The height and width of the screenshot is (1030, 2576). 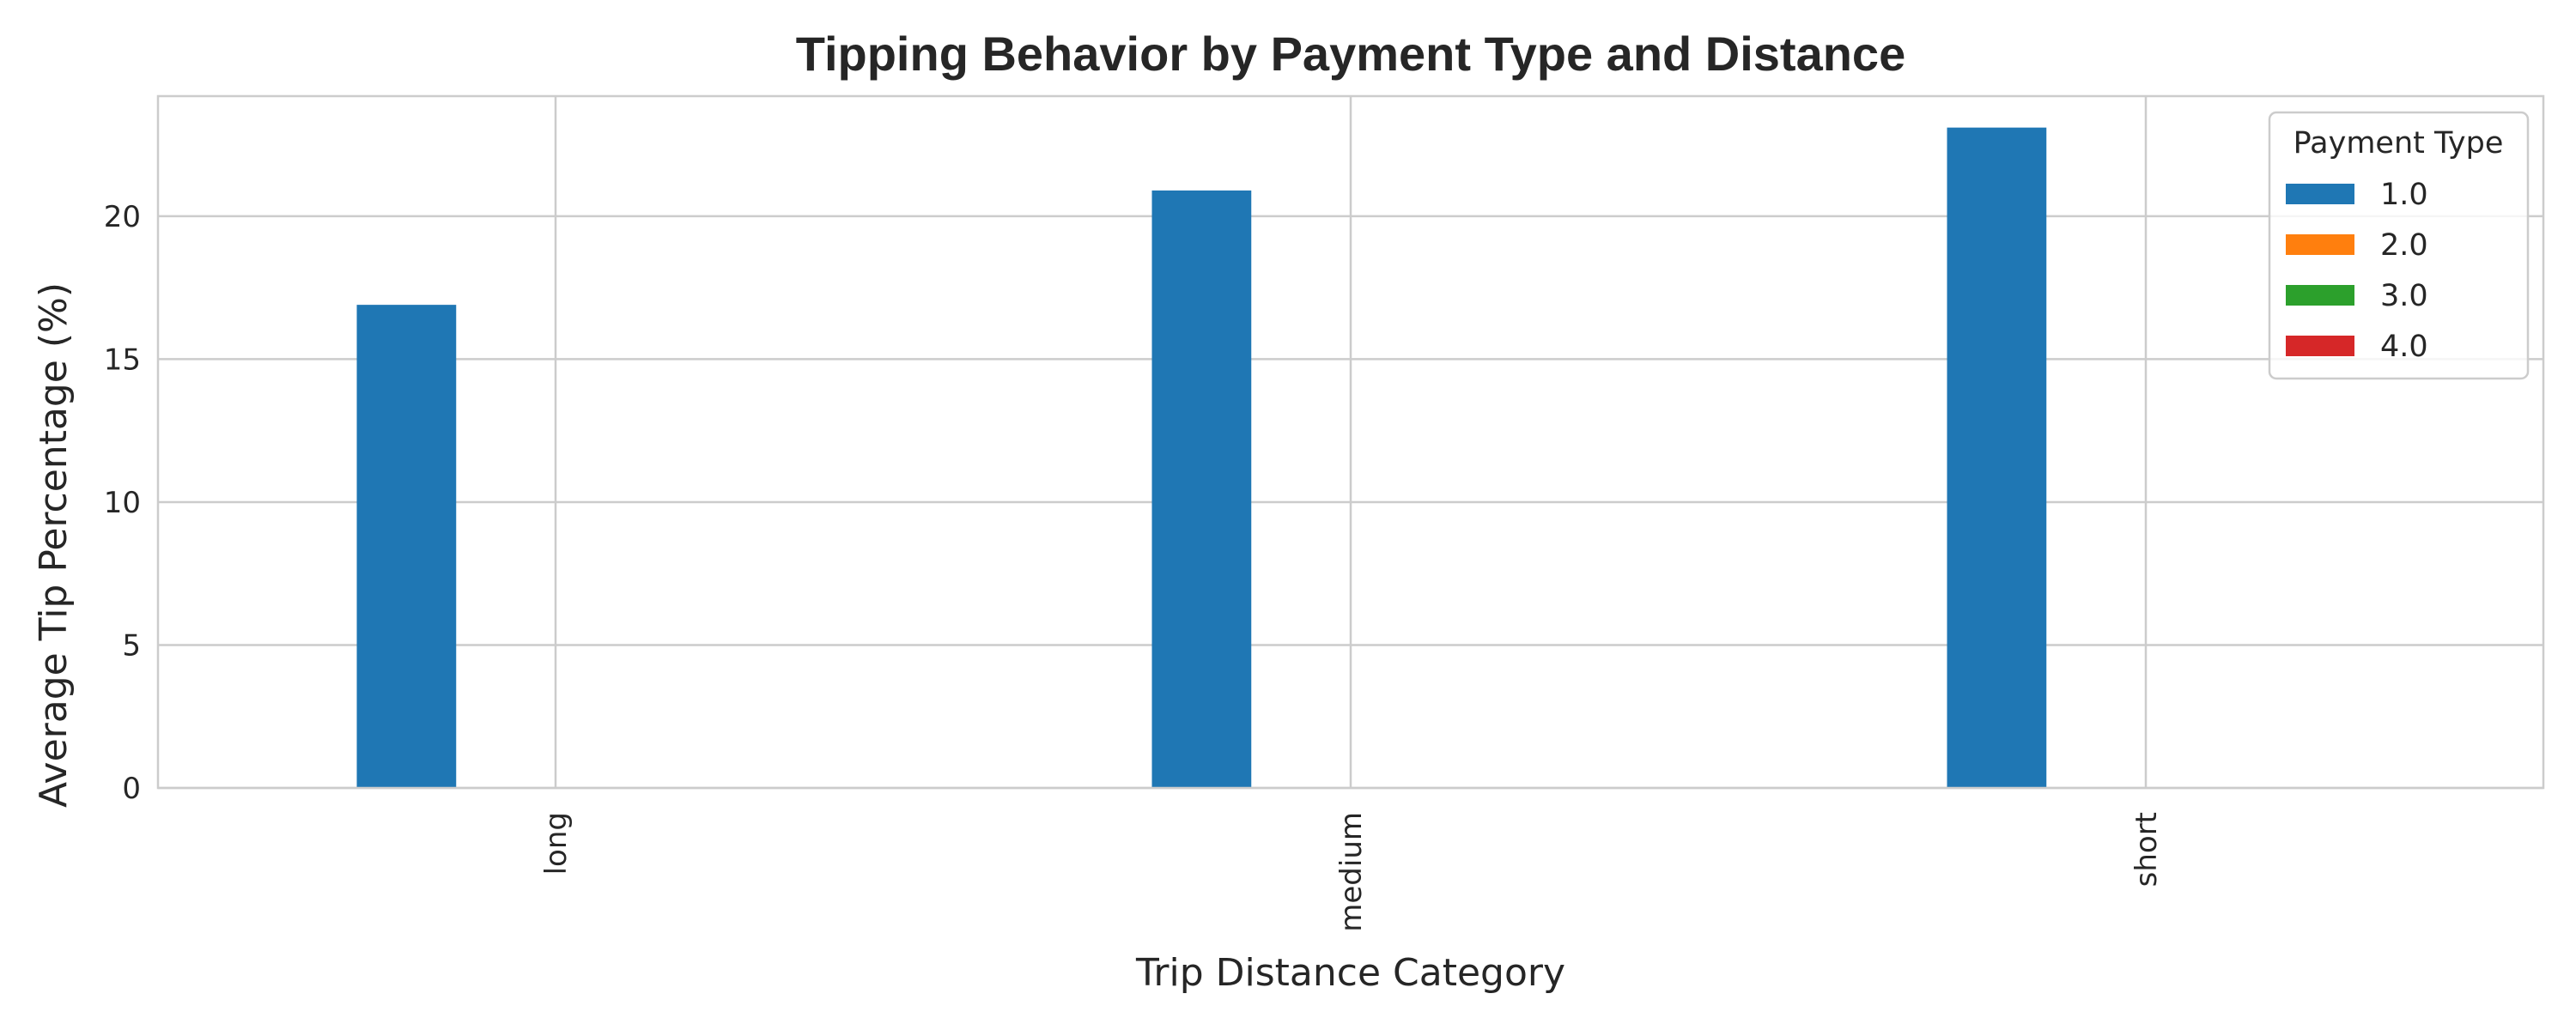 What do you see at coordinates (556, 843) in the screenshot?
I see `x-tick-label: long` at bounding box center [556, 843].